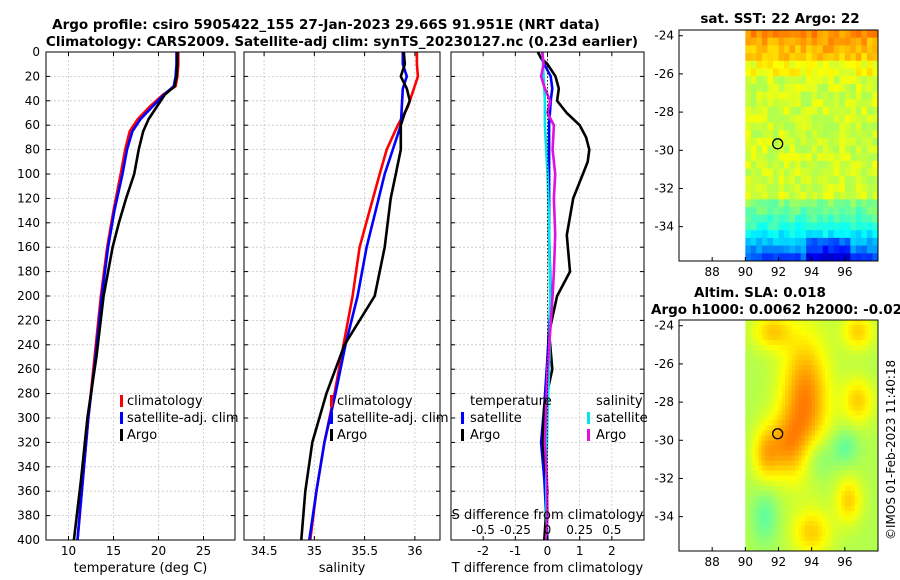 The width and height of the screenshot is (900, 580). What do you see at coordinates (28, 467) in the screenshot?
I see `y-tick-label: 340` at bounding box center [28, 467].